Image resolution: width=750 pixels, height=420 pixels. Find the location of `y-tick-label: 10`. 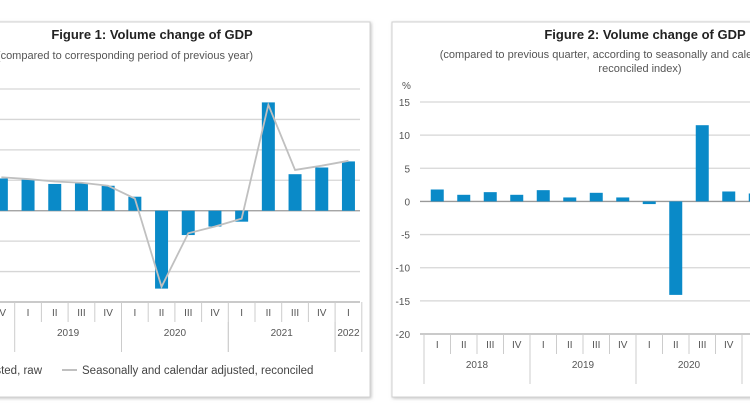

y-tick-label: 10 is located at coordinates (405, 136).